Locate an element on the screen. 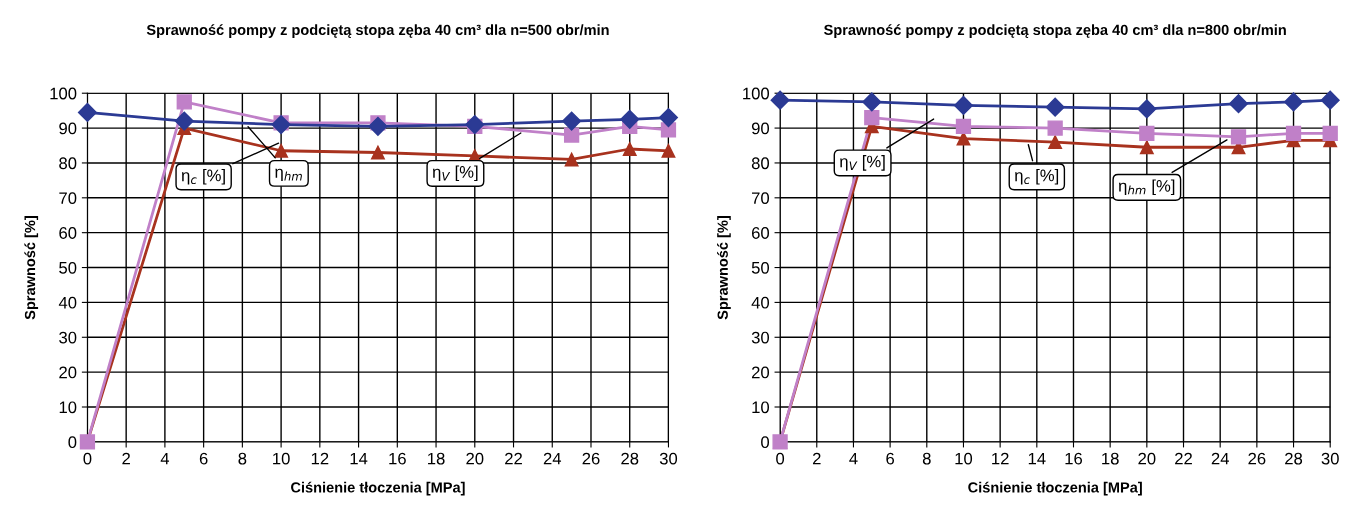  chart-title: Sprawność pompy z podciętą stopa zęba 40 cm³ dla n=800 obr/min is located at coordinates (1055, 31).